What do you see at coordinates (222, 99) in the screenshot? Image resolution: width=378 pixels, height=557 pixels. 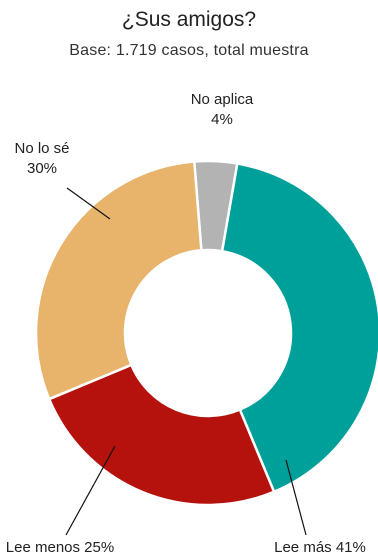 I see `slice-label-name: No aplica` at bounding box center [222, 99].